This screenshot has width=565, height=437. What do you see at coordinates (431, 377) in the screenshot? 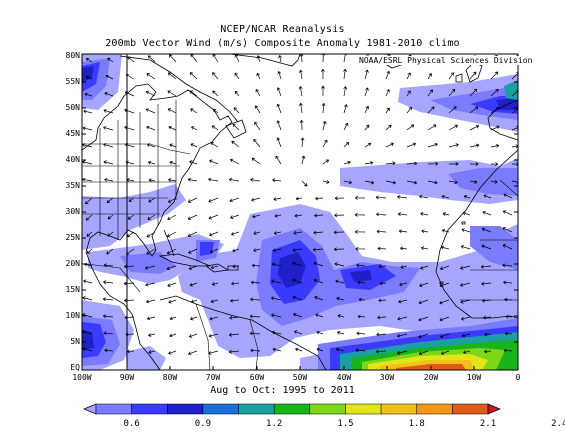
I see `lon-label: 20W` at bounding box center [431, 377].